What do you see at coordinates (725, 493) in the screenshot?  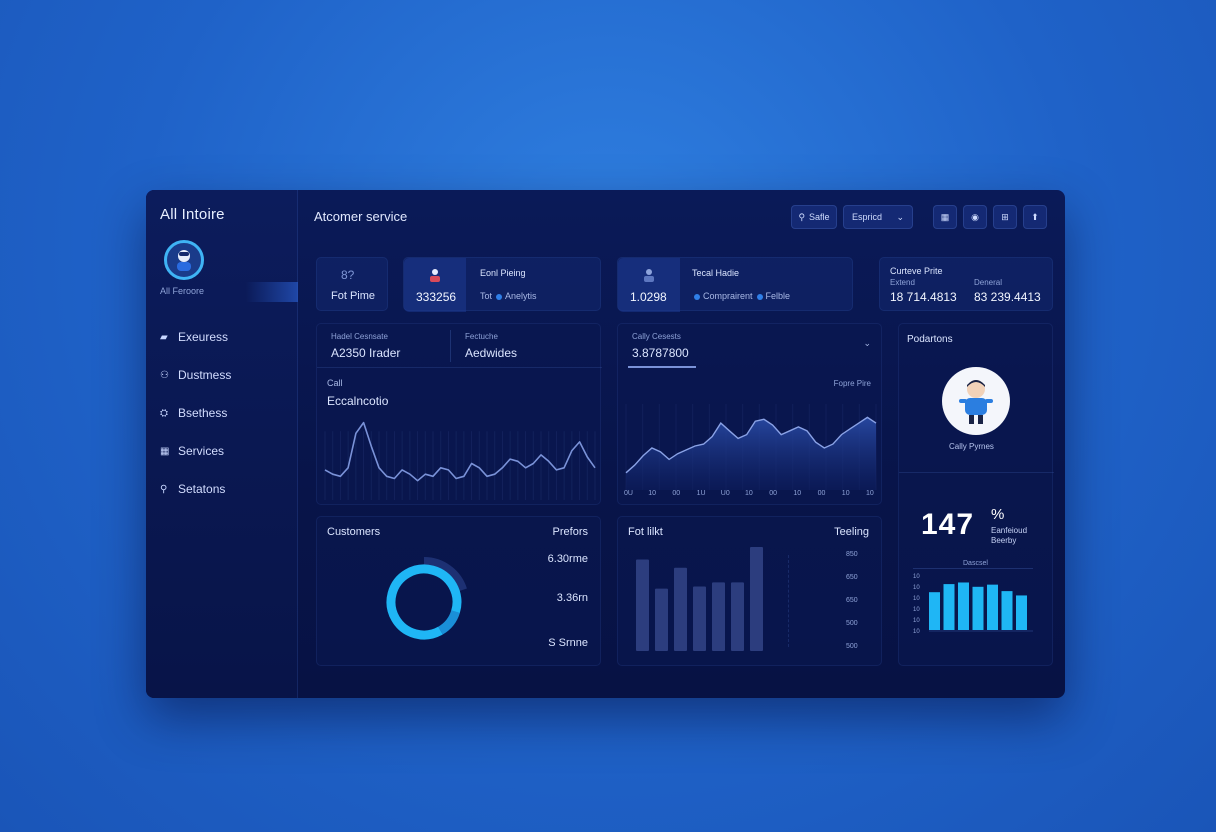 I see `x-tick-label: U0` at bounding box center [725, 493].